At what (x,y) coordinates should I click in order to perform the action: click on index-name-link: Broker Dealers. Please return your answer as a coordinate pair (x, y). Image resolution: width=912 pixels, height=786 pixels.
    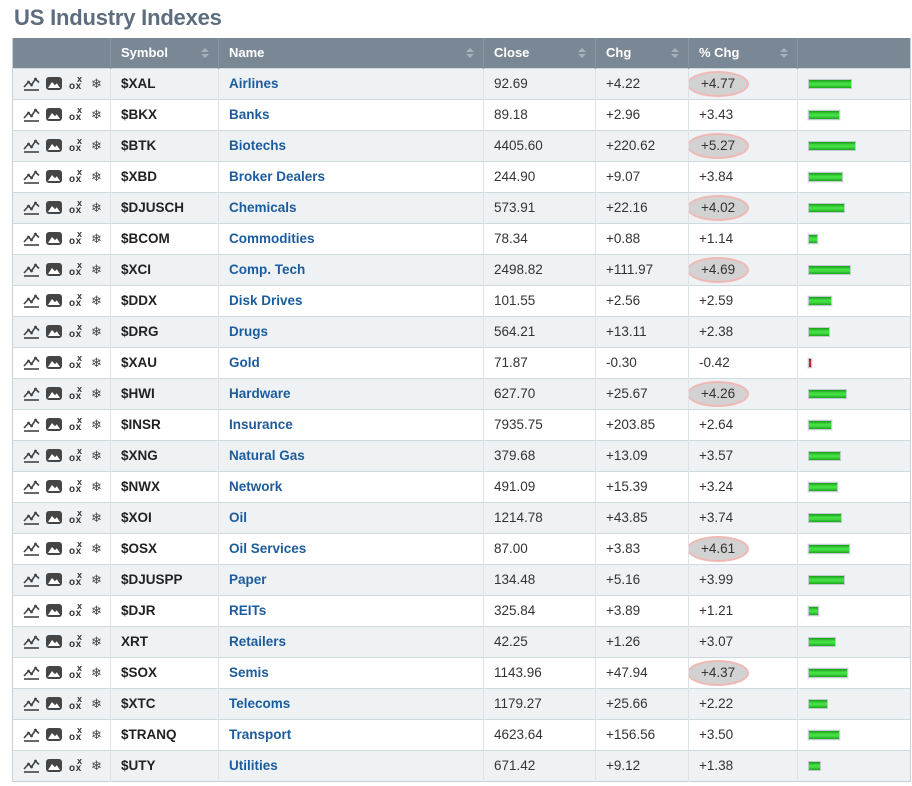
    Looking at the image, I should click on (277, 176).